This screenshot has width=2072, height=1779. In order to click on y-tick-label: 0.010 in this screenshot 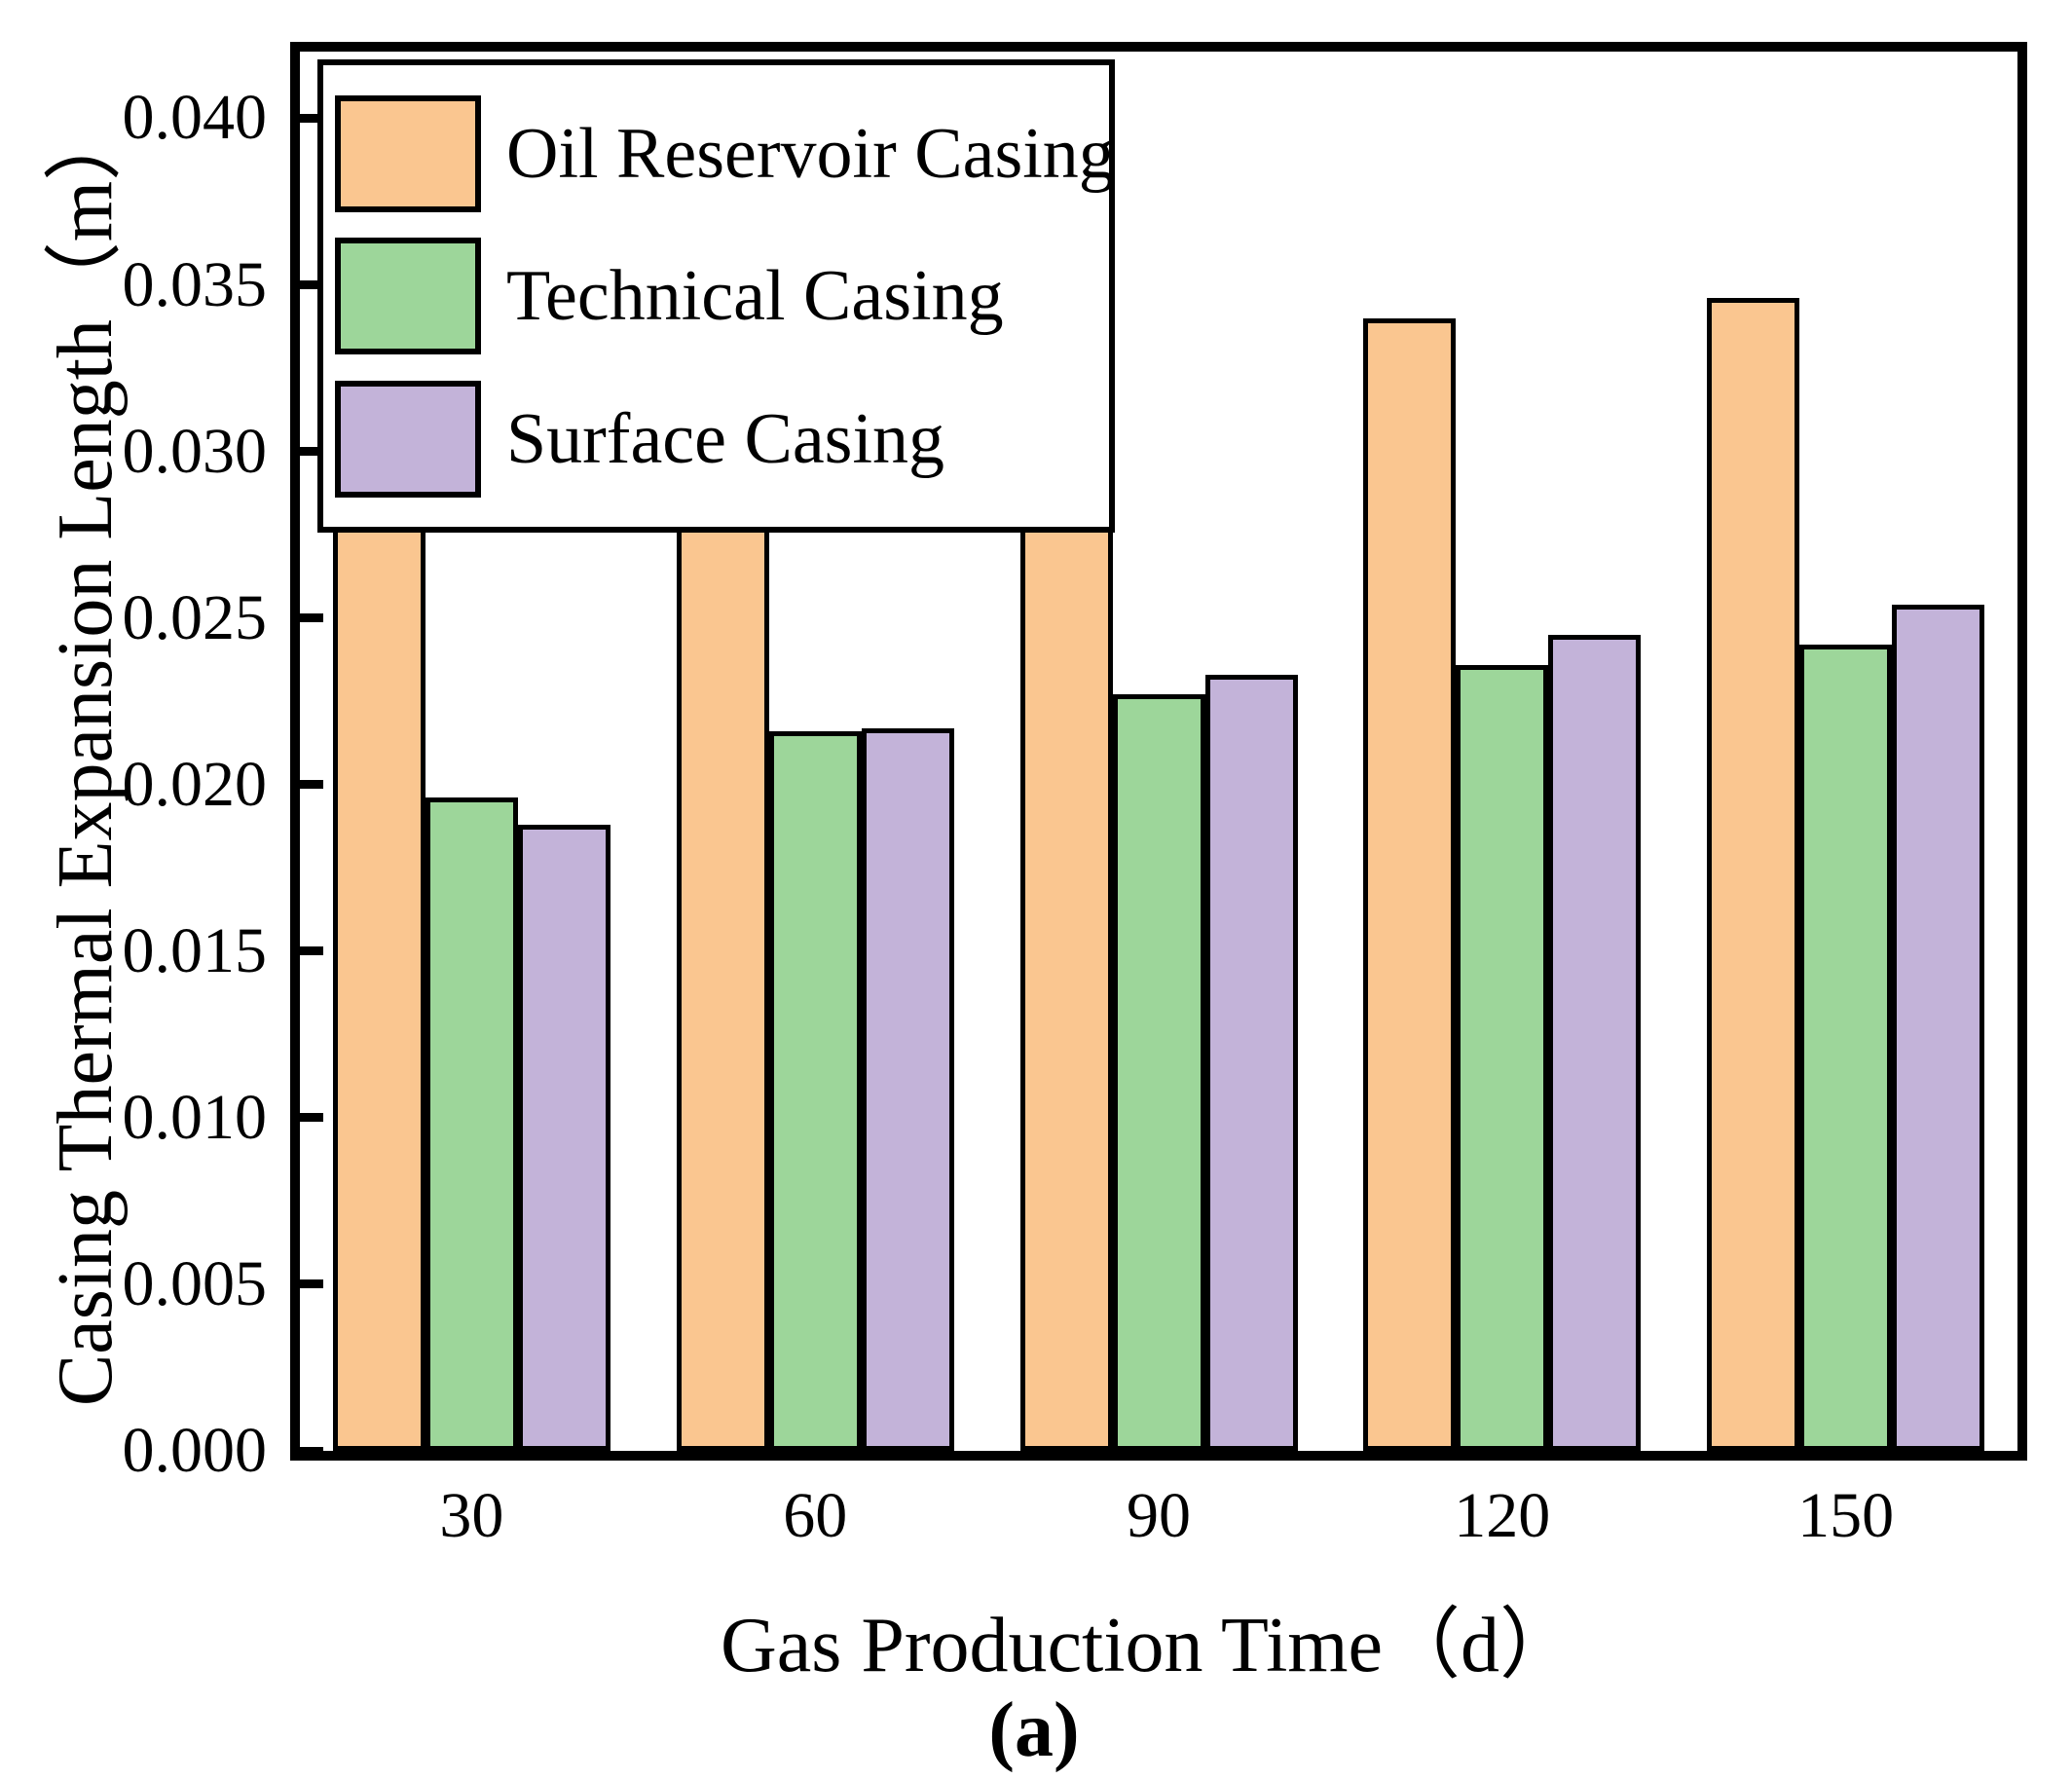, I will do `click(195, 1117)`.